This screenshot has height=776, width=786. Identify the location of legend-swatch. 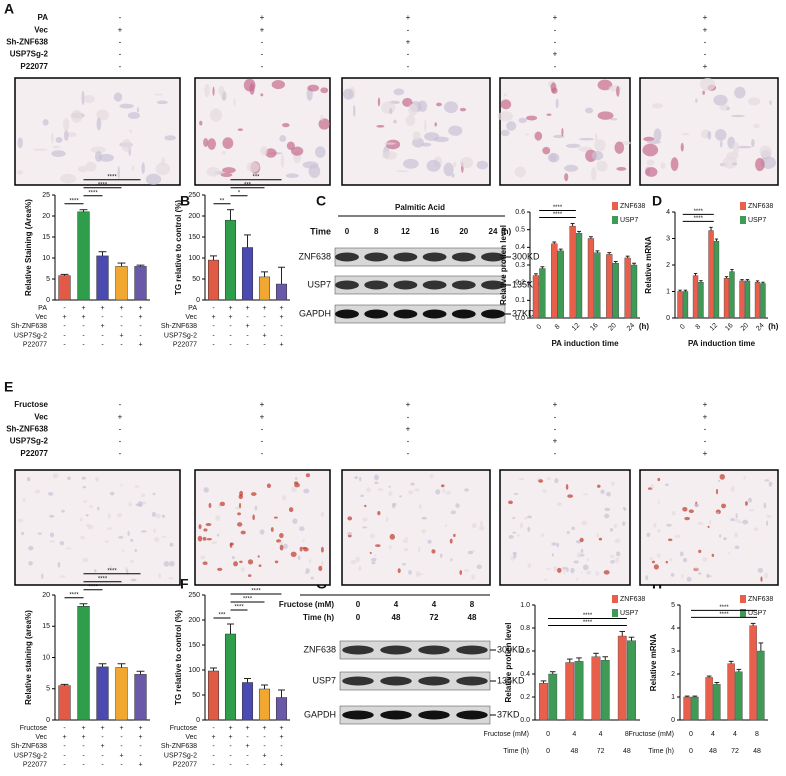
(615, 220).